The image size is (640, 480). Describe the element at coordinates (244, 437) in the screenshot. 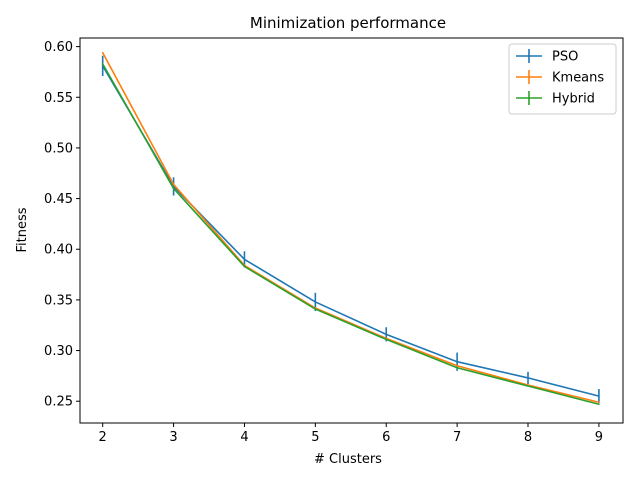

I see `x-tick-label: 4` at that location.